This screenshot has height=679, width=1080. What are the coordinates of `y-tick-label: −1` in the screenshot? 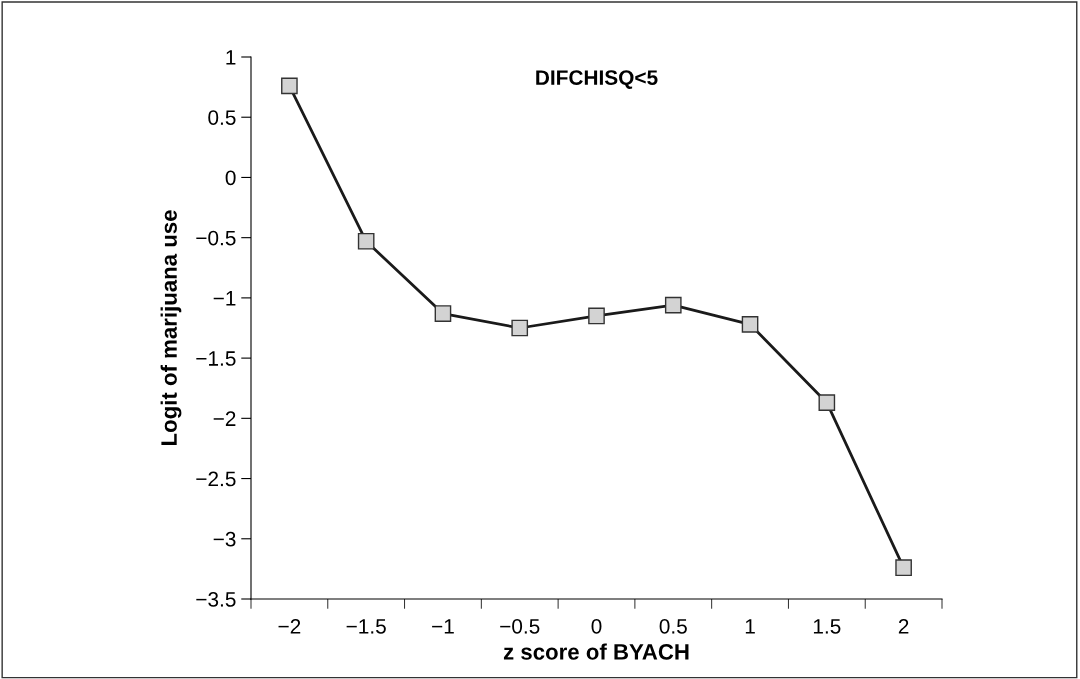 It's located at (224, 298).